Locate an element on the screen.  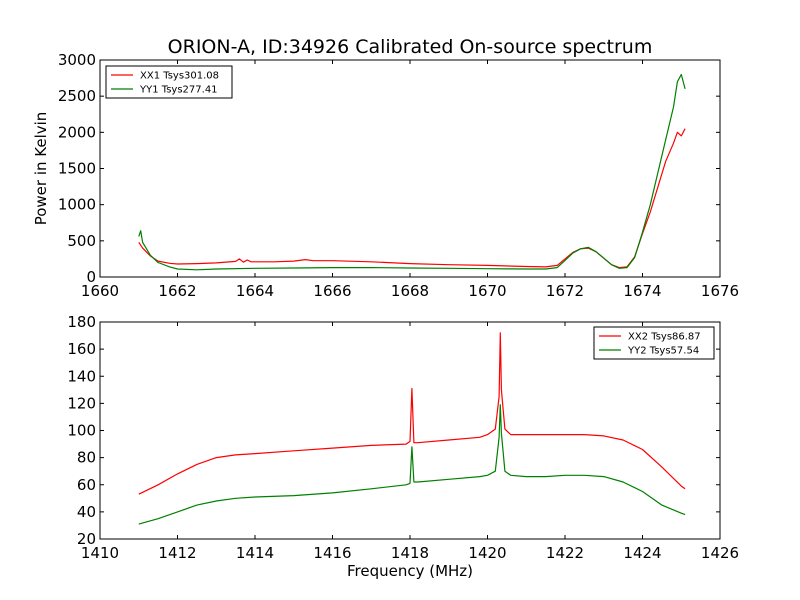
bottom-y-tick-label: 20 is located at coordinates (86, 539).